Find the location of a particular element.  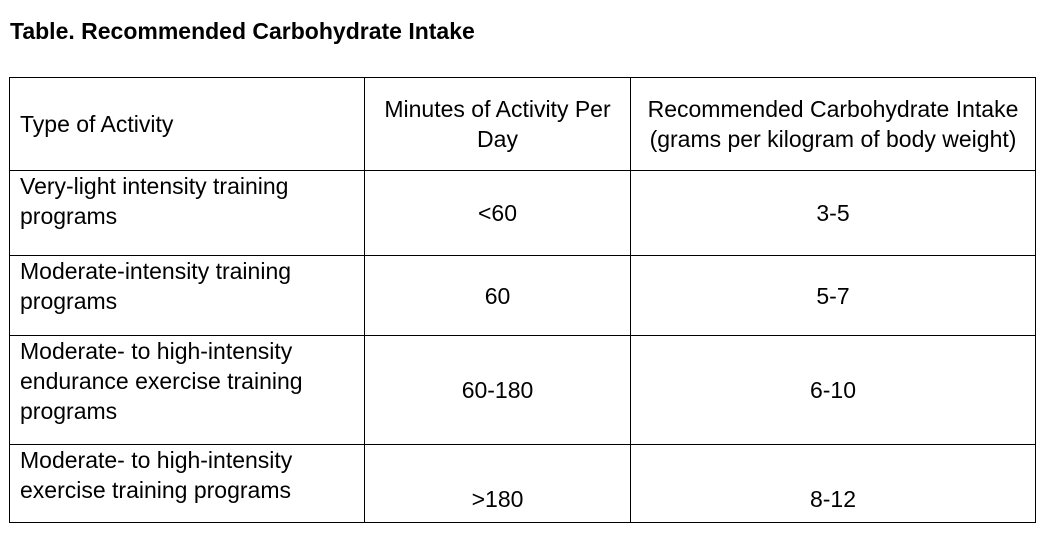

activity-cell: Moderate-intensity training programs is located at coordinates (187, 295).